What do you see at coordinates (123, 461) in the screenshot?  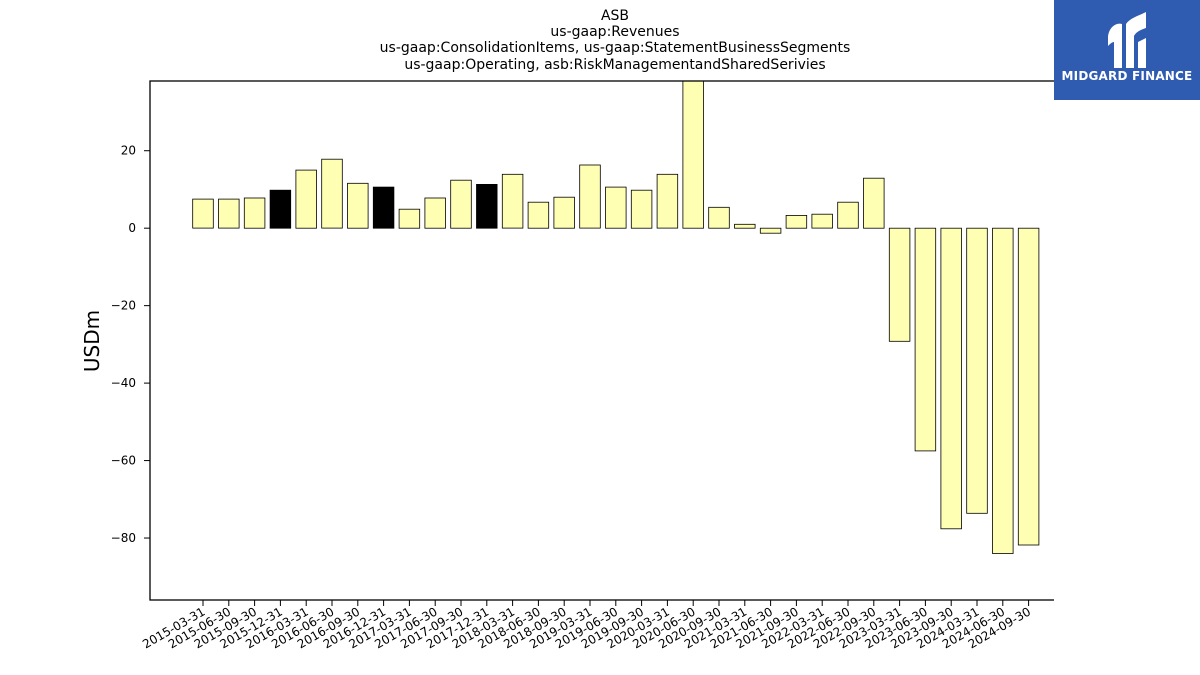 I see `y-tick-label: −60` at bounding box center [123, 461].